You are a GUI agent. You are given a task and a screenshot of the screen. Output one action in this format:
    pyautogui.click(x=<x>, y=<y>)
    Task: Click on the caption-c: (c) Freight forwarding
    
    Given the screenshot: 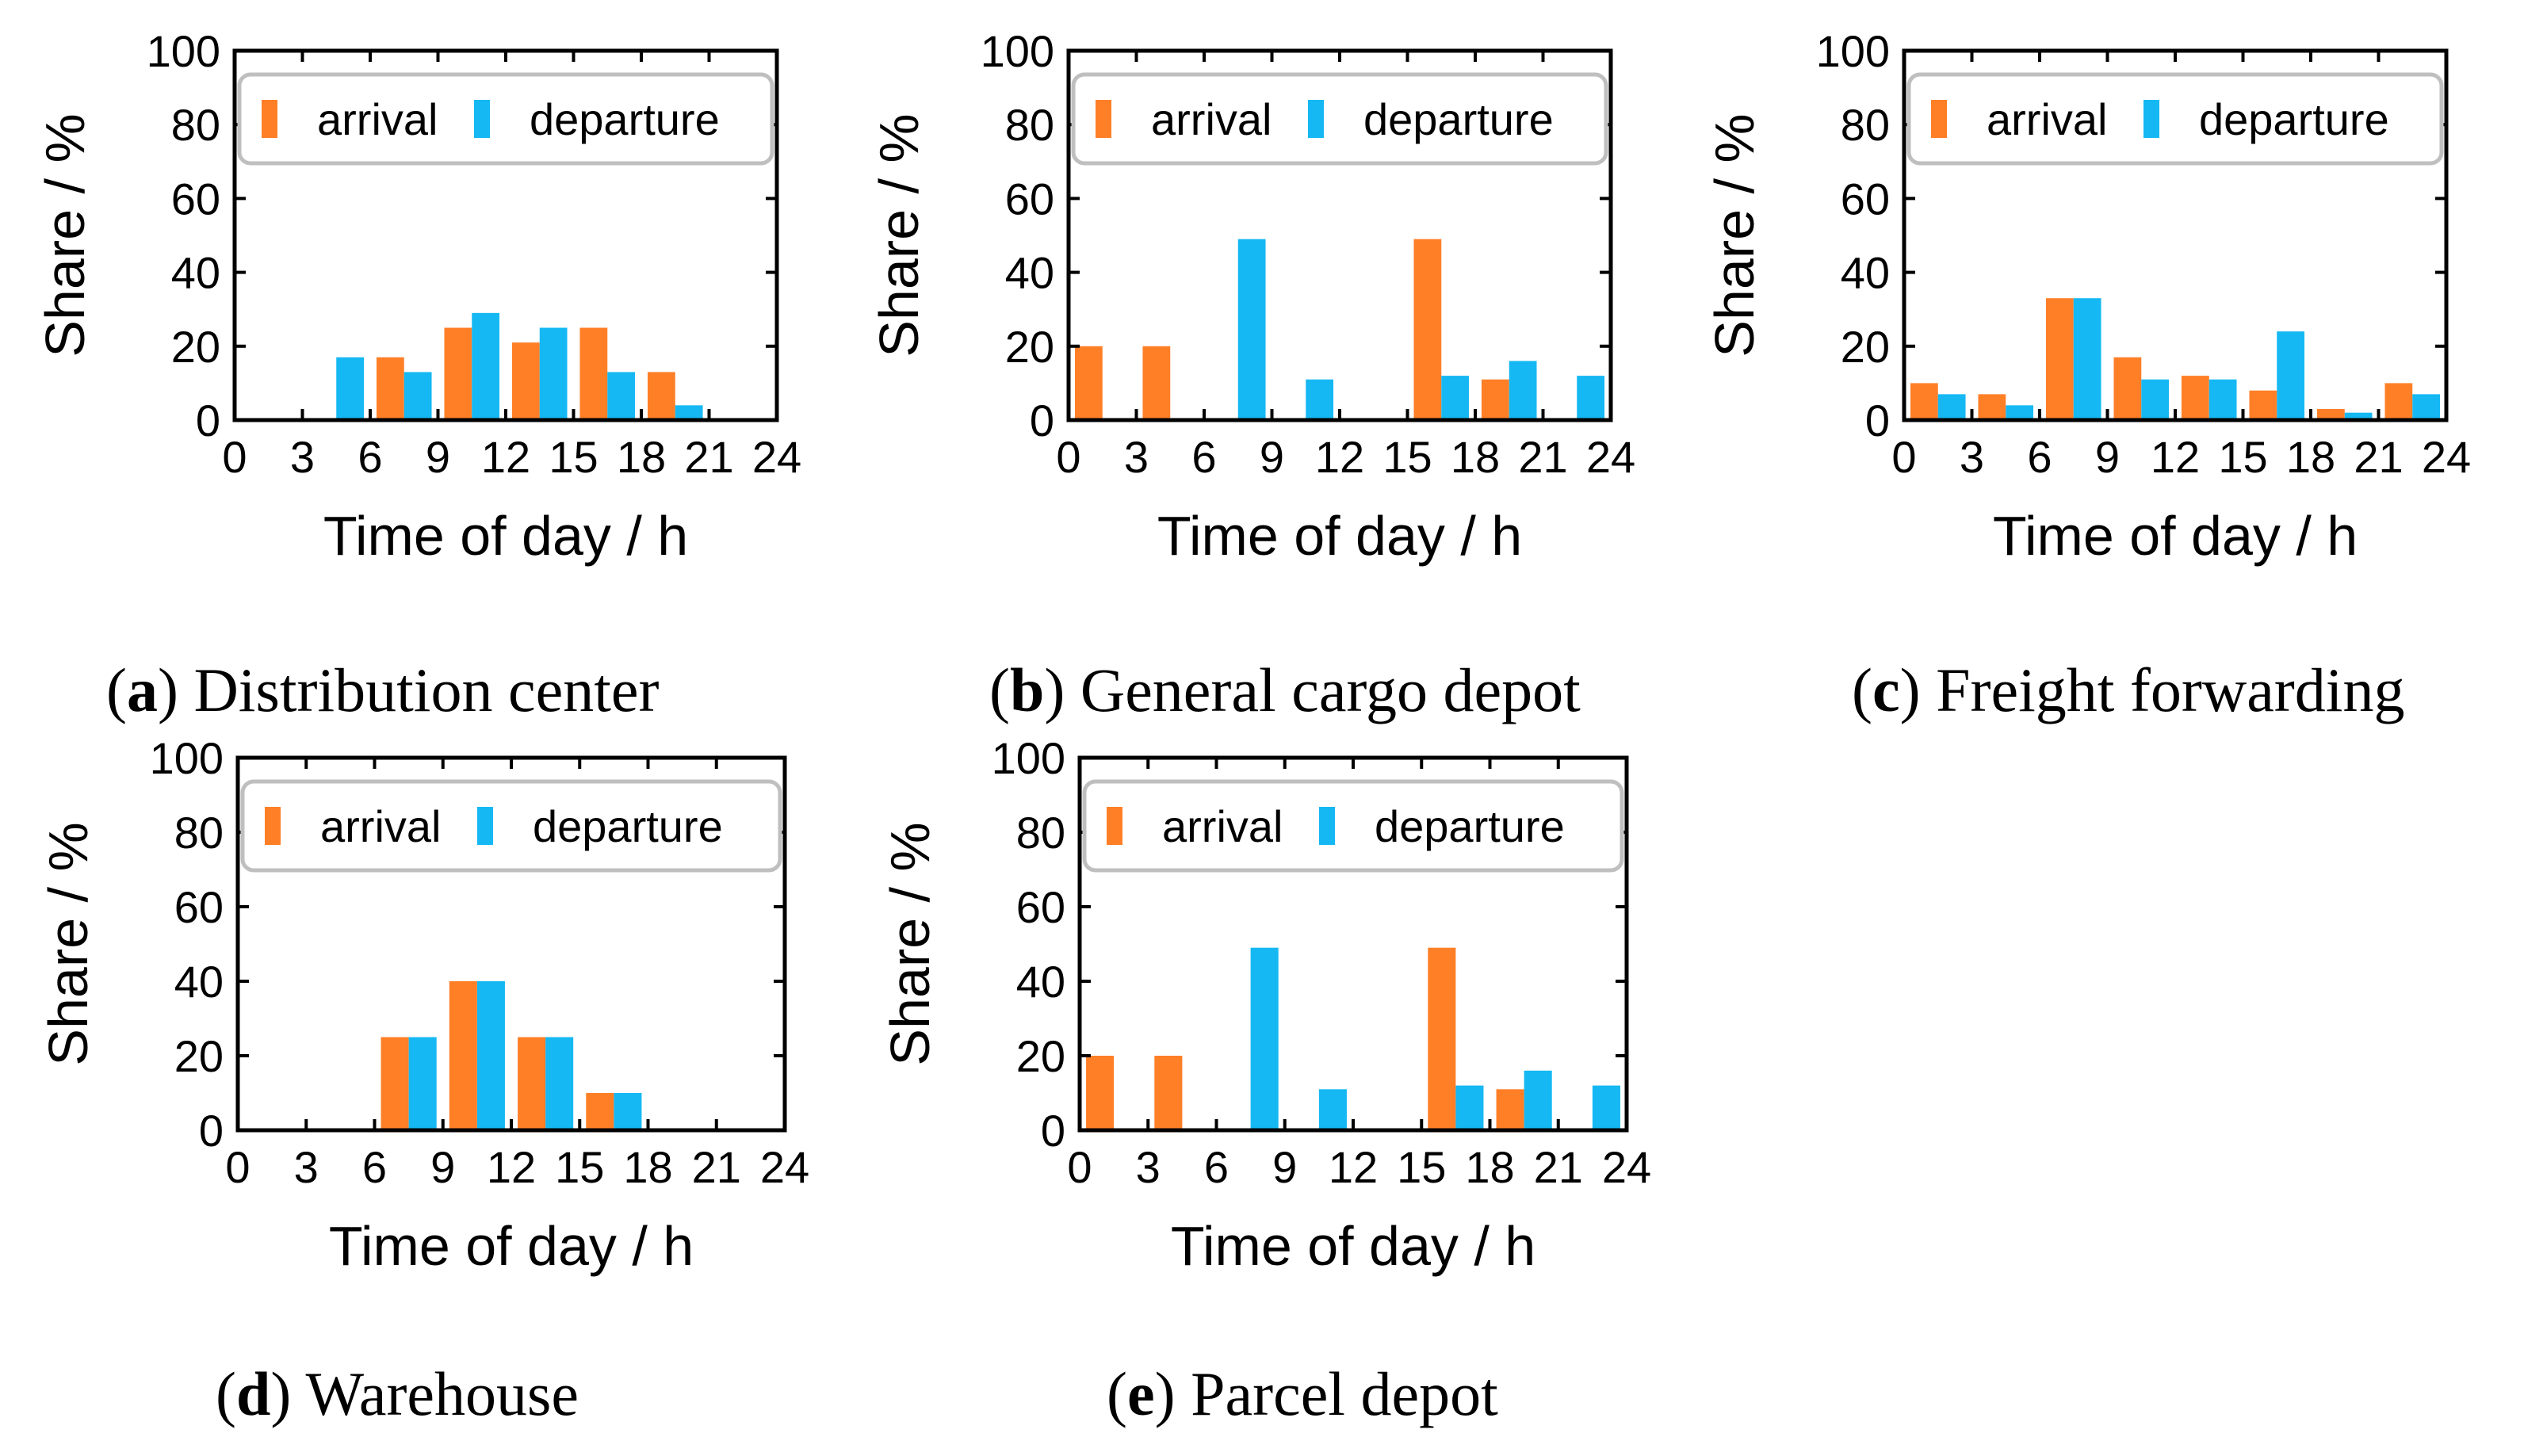 What is the action you would take?
    pyautogui.click(x=2128, y=689)
    